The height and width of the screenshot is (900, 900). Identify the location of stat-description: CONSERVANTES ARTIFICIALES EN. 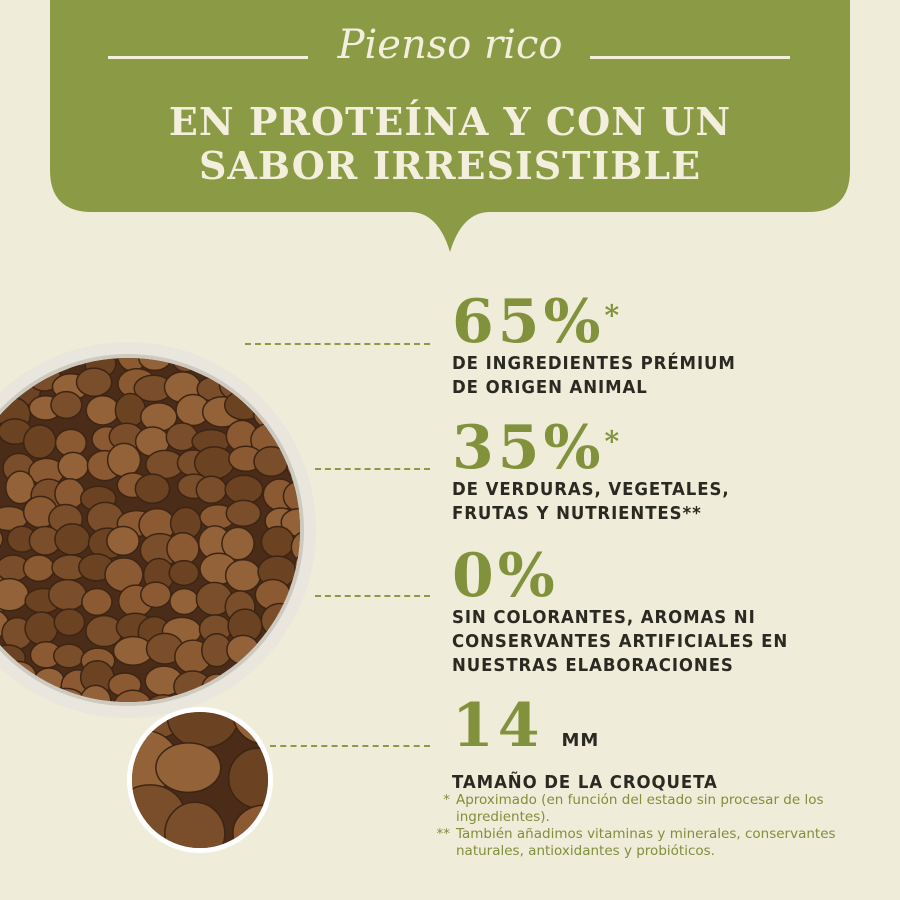
(620, 641).